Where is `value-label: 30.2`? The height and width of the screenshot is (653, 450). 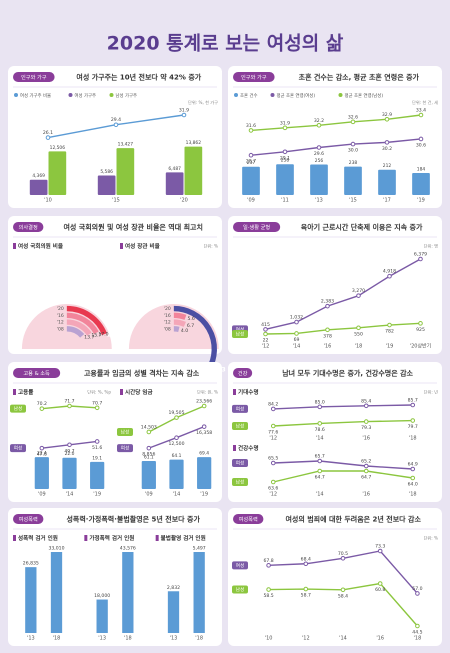 value-label: 30.2 is located at coordinates (387, 149).